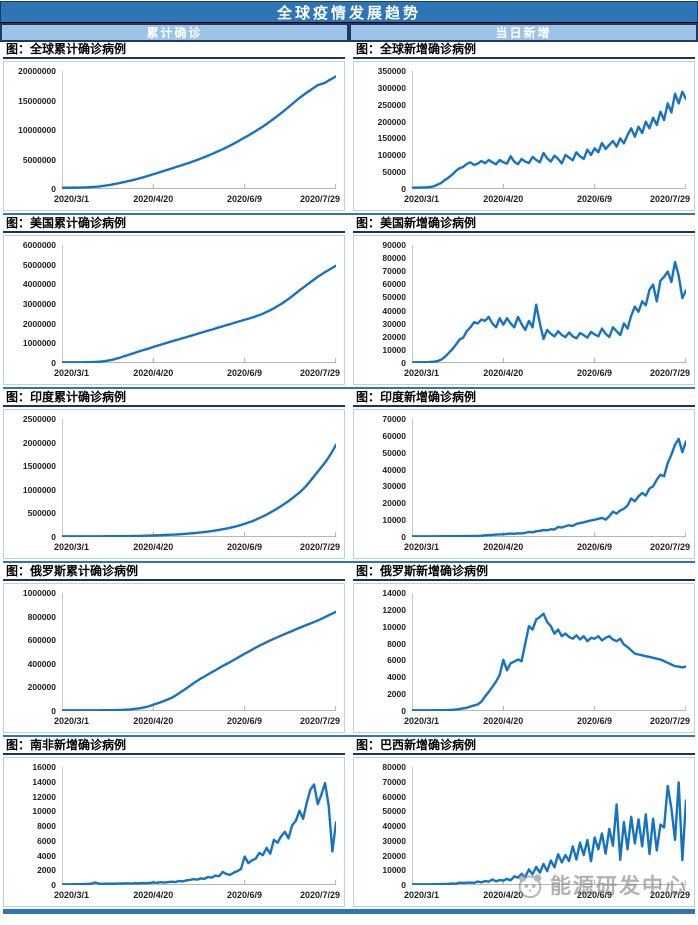  Describe the element at coordinates (382, 478) in the screenshot. I see `y-axis-labels: 0 10000 20000 30000 40000 50000 60000 70000` at that location.